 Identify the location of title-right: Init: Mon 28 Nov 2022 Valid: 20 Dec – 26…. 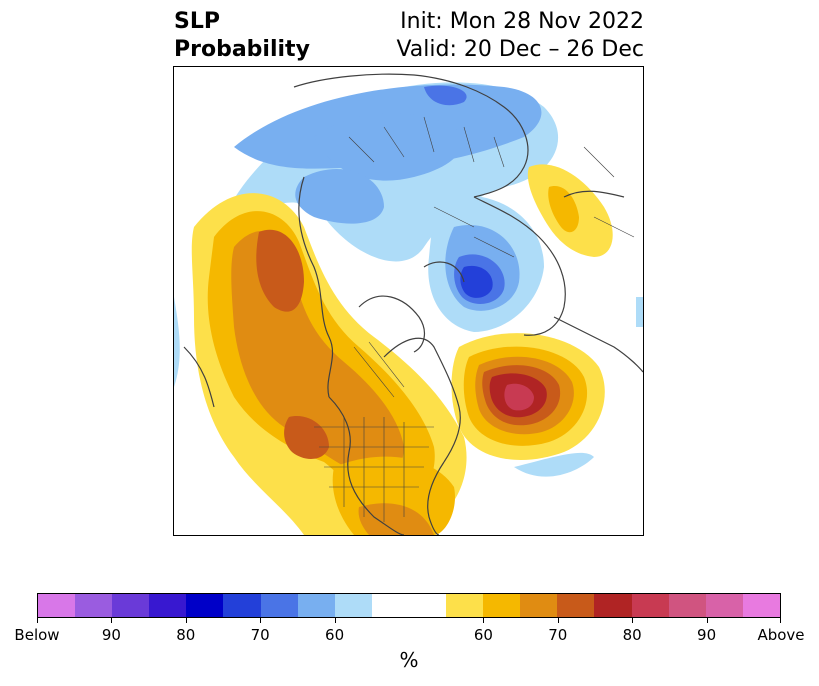
(520, 36).